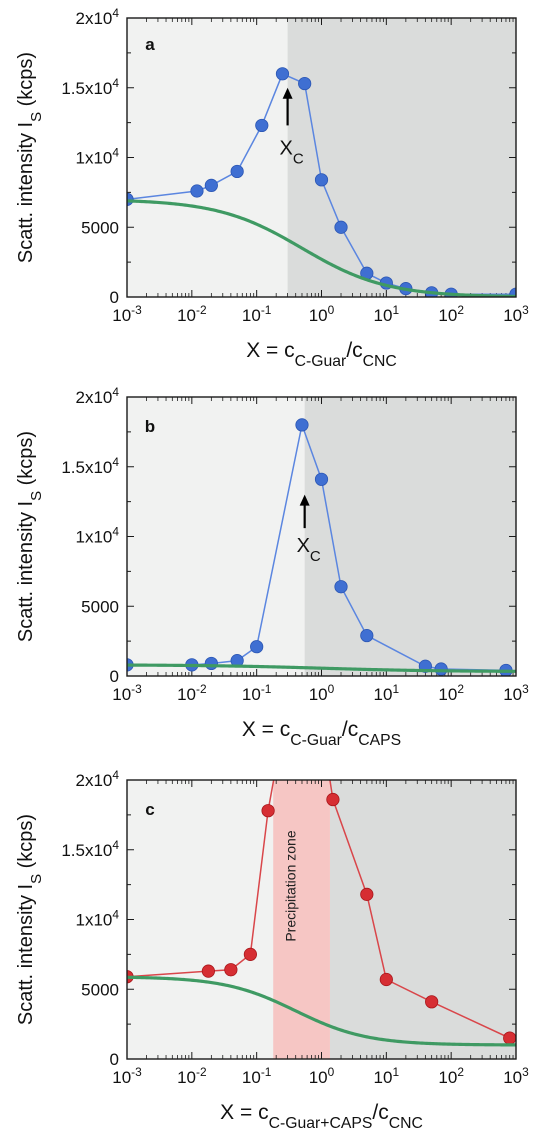  I want to click on precipitation-zone-label: Precipitation zone, so click(291, 886).